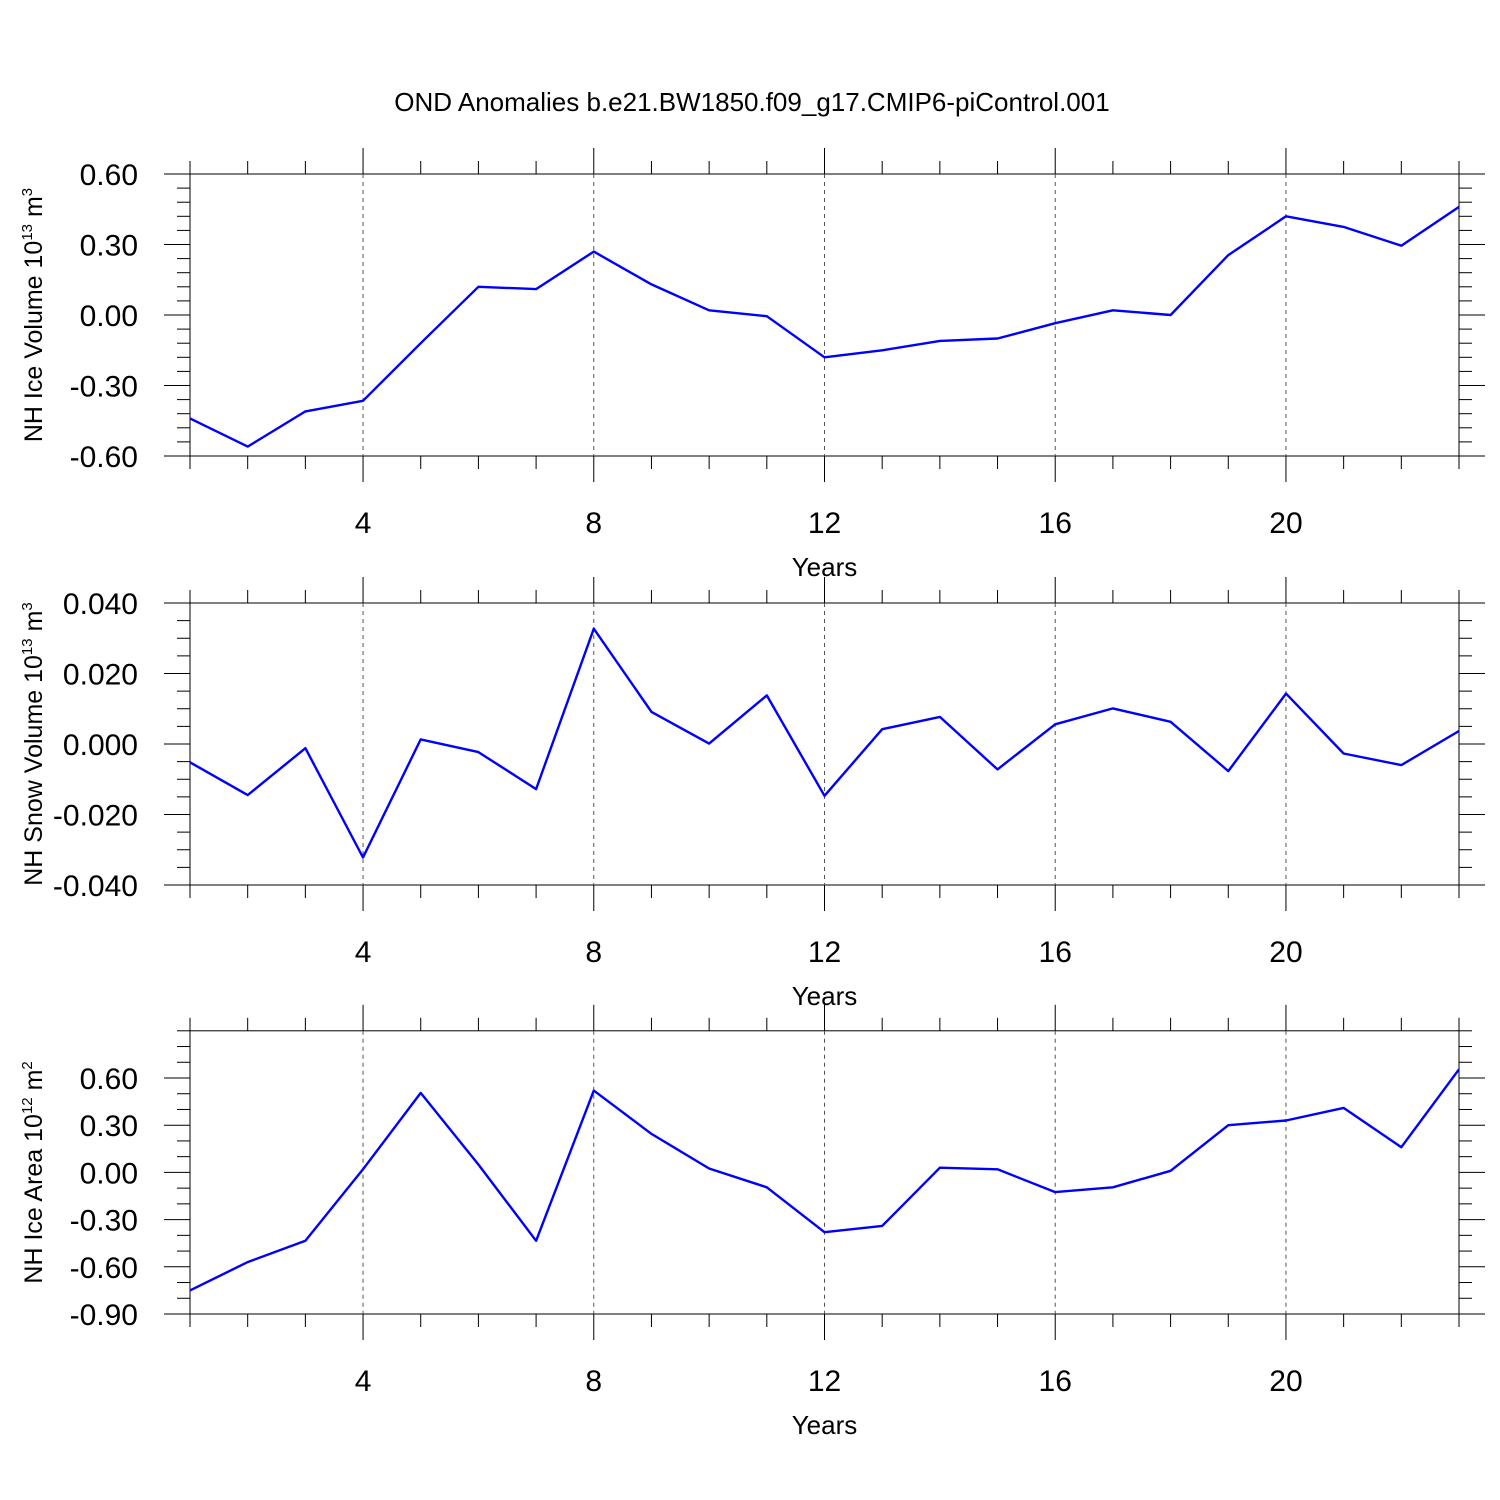  What do you see at coordinates (27, 1105) in the screenshot?
I see `y-label-exponent: 12` at bounding box center [27, 1105].